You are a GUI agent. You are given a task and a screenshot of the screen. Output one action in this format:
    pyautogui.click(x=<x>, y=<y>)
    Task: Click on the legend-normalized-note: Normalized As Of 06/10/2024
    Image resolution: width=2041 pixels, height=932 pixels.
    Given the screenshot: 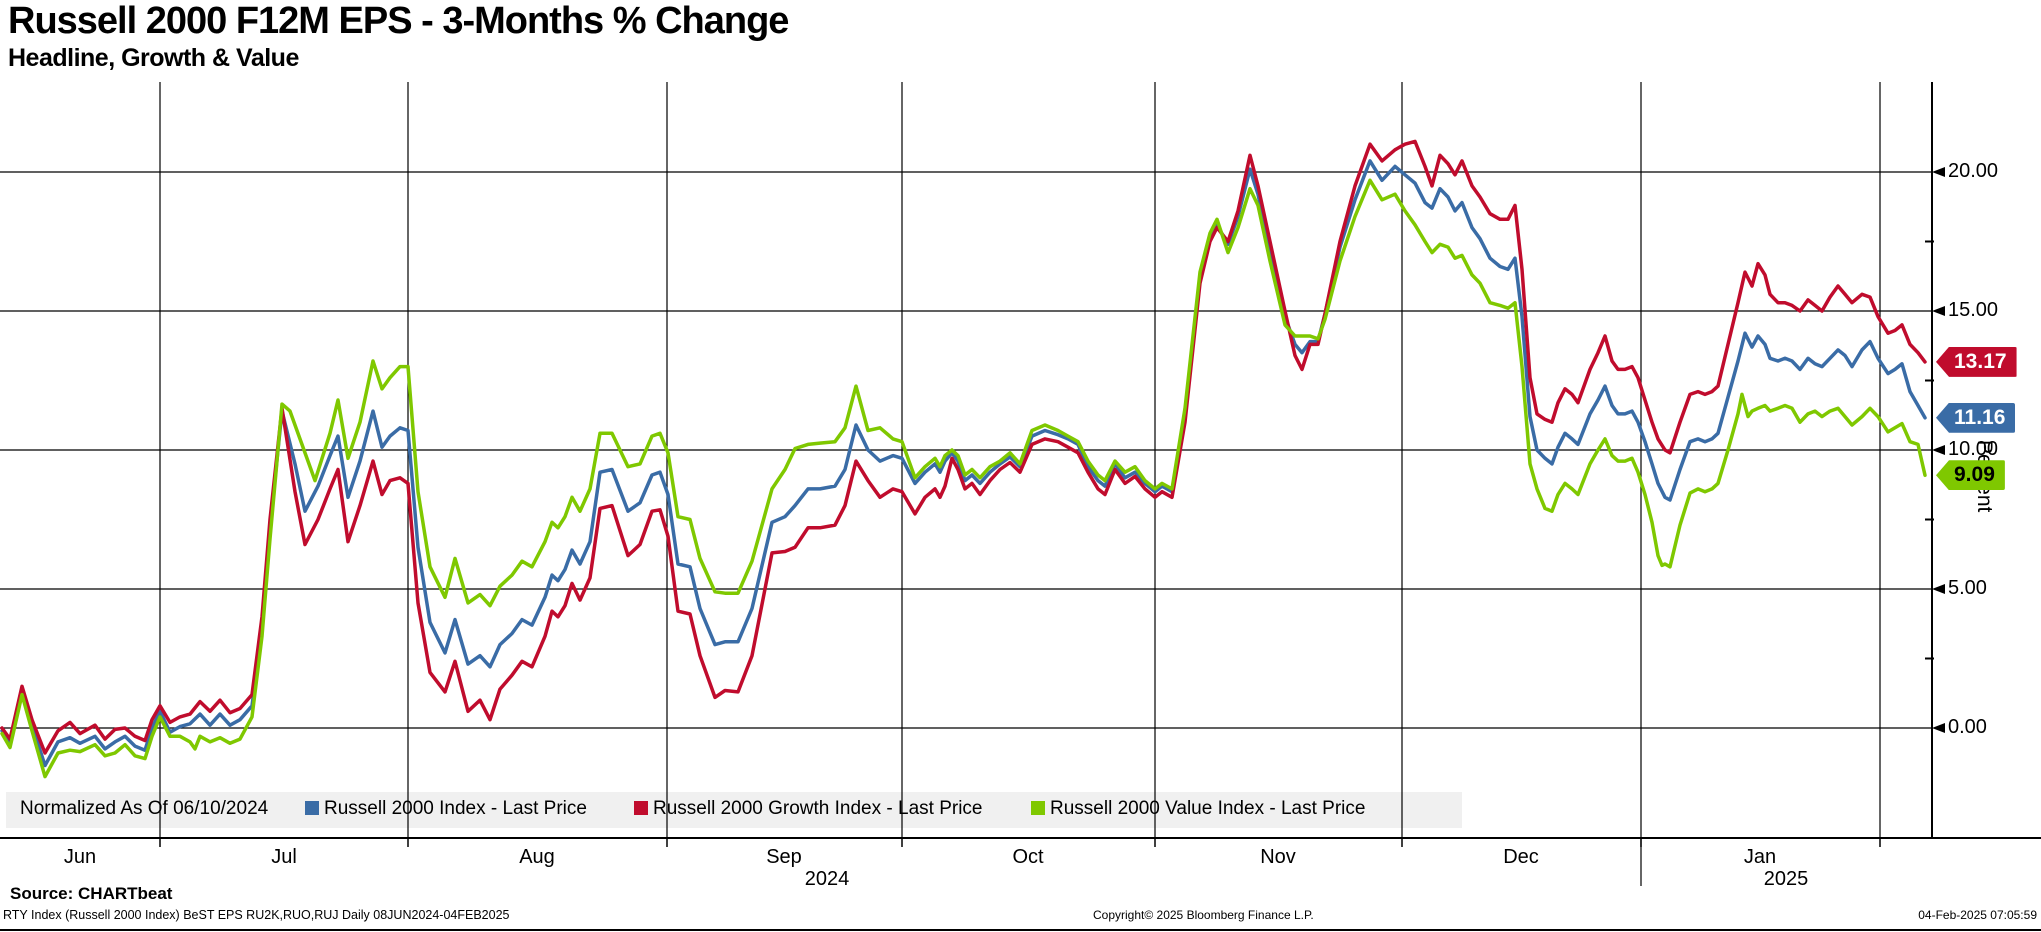 What is the action you would take?
    pyautogui.click(x=144, y=808)
    